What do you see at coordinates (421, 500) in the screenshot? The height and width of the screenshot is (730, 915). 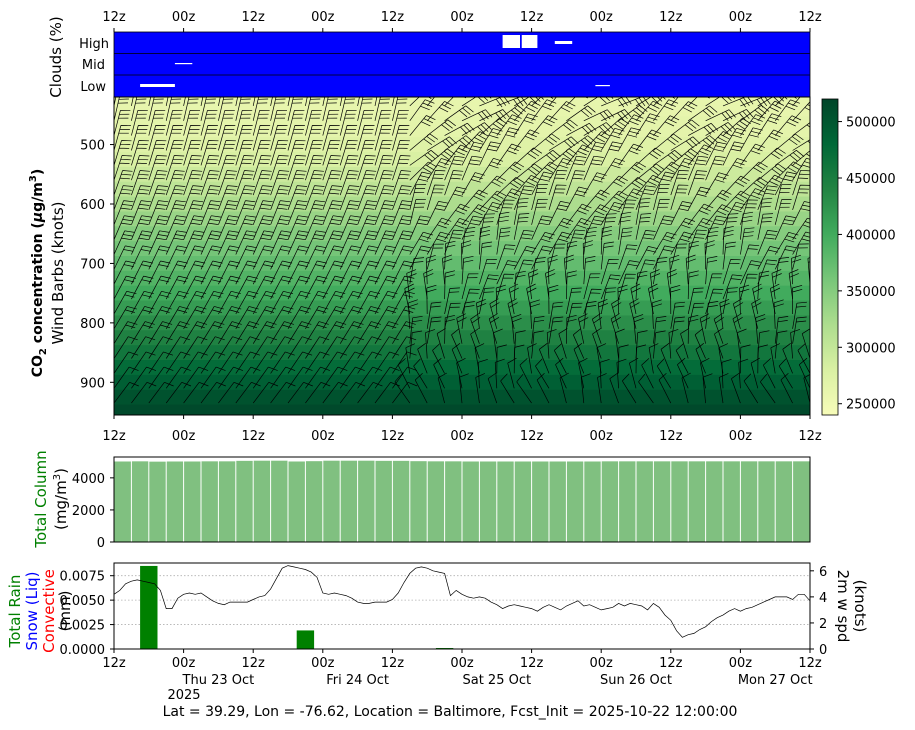 I see `total-column-panel: 0 2000 4000 Total Column (mg/m3)` at bounding box center [421, 500].